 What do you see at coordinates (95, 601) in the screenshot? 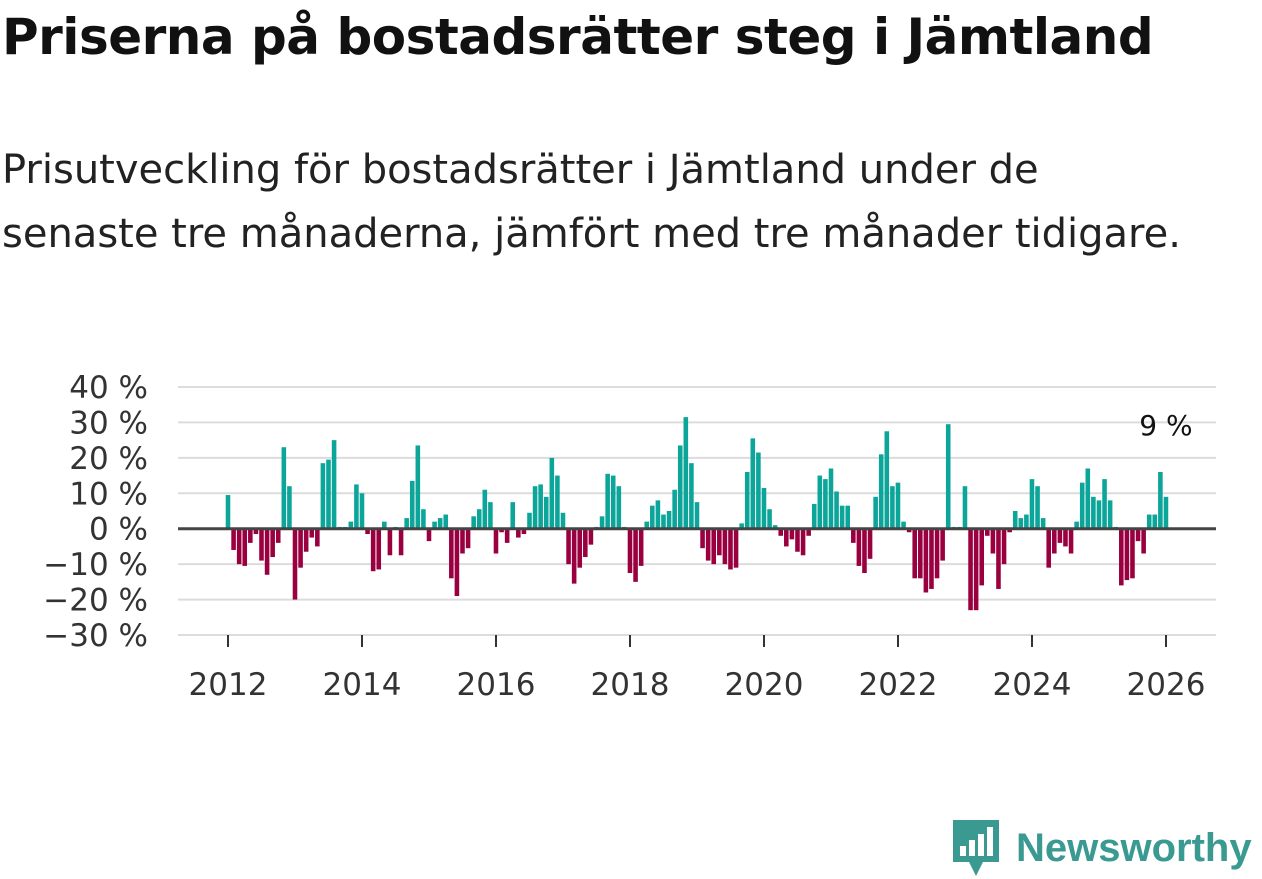
I see `y-tick-label: −20 %` at bounding box center [95, 601].